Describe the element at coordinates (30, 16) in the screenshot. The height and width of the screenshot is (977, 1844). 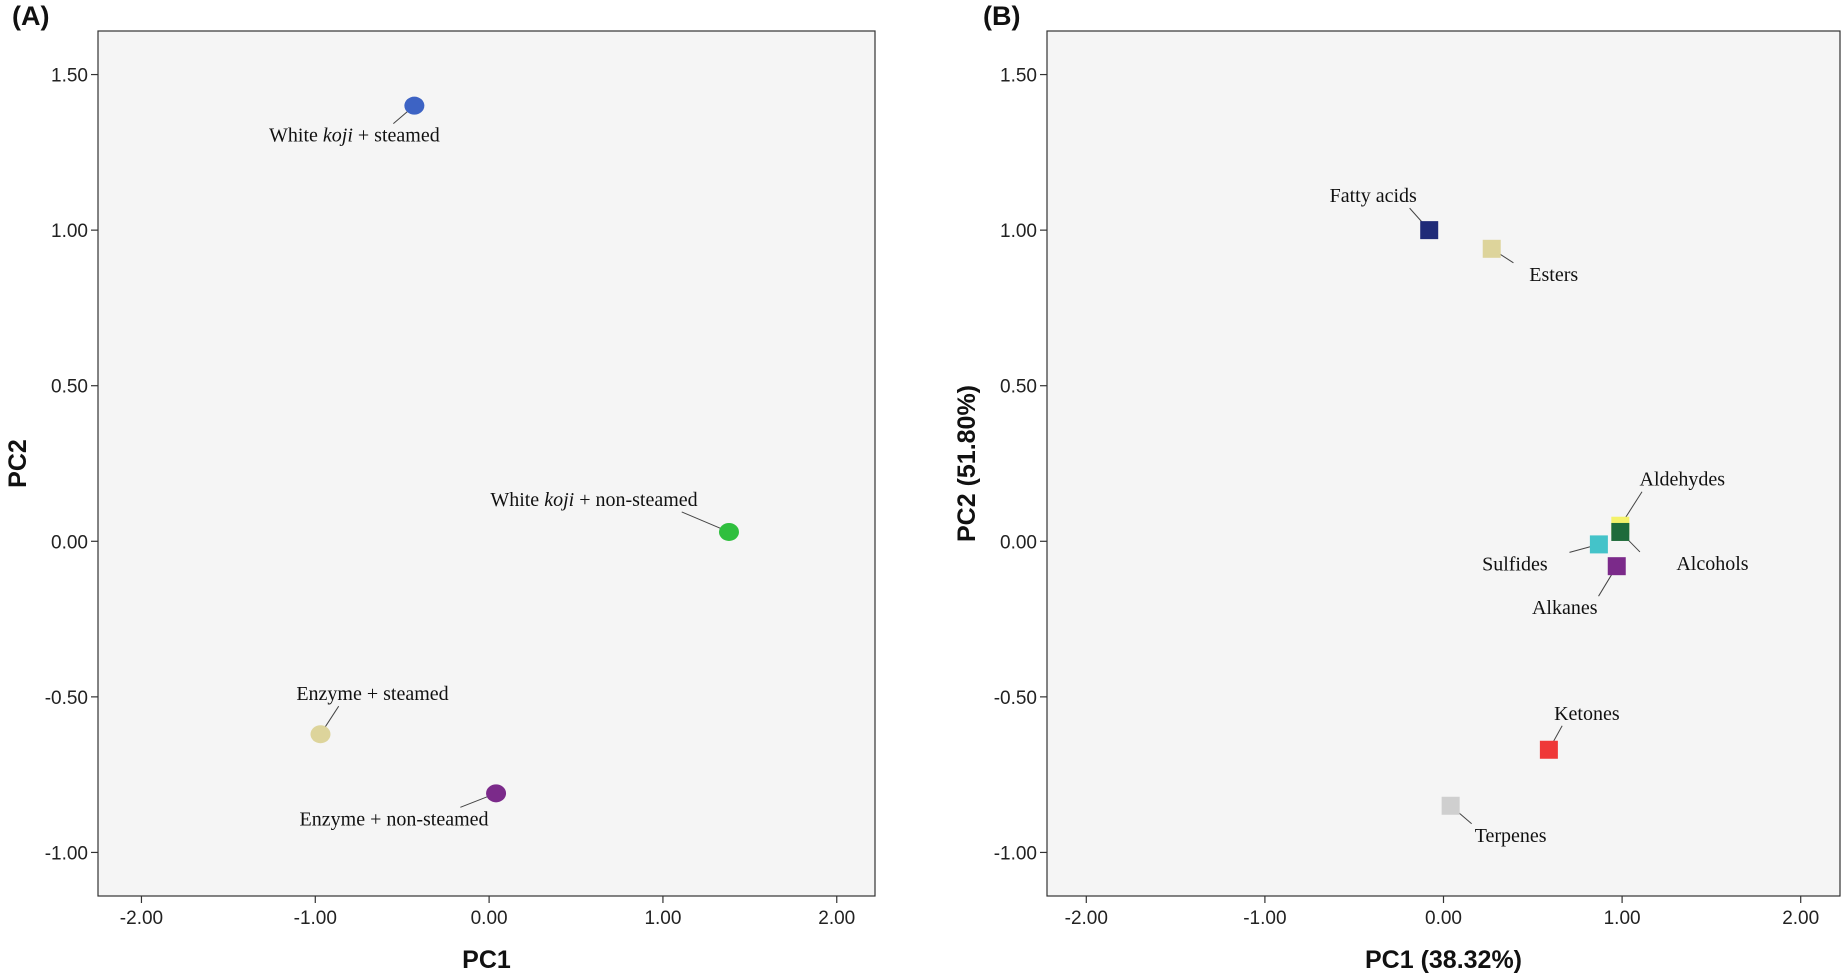
I see `panel-a-letter: (A)` at that location.